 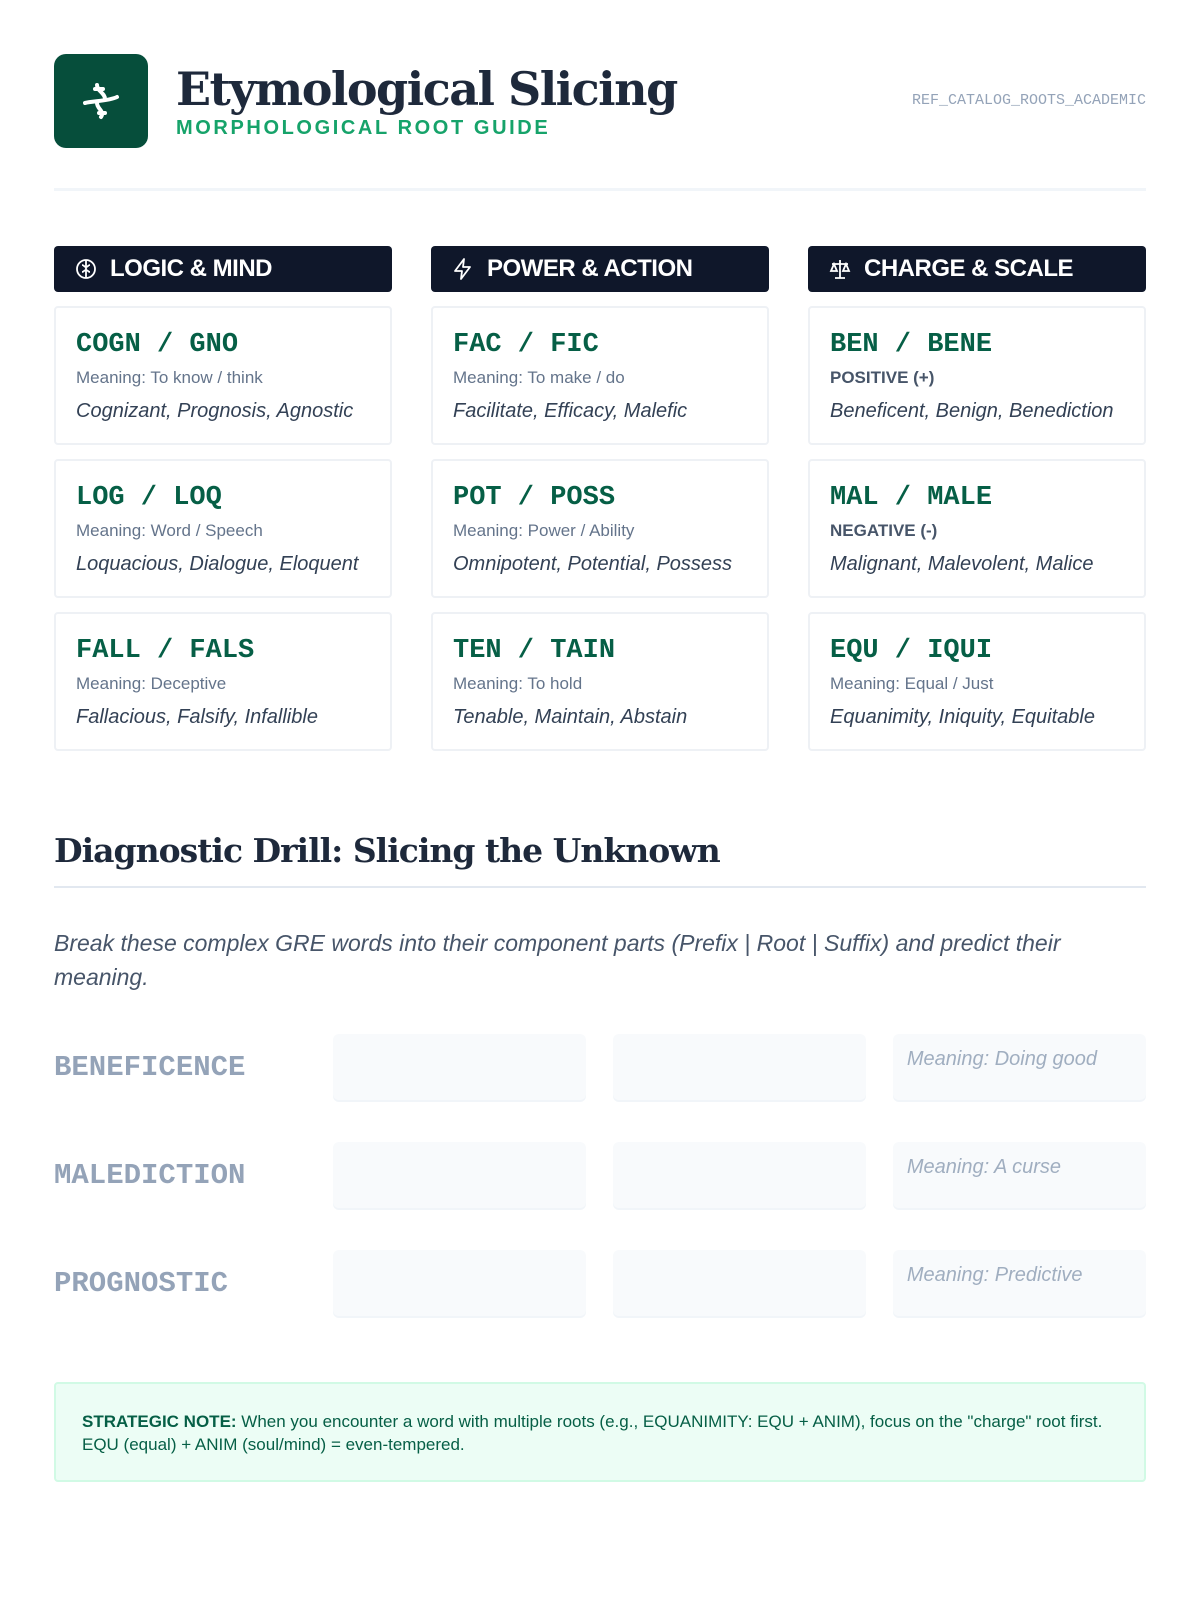 What do you see at coordinates (911, 345) in the screenshot?
I see `root: BEN / BENE` at bounding box center [911, 345].